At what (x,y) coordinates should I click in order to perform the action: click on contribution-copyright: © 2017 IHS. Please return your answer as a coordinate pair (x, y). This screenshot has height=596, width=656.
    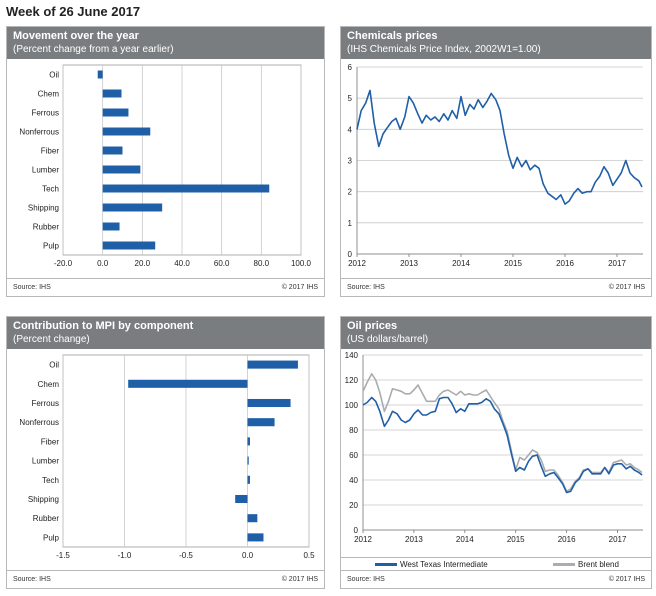
    Looking at the image, I should click on (299, 579).